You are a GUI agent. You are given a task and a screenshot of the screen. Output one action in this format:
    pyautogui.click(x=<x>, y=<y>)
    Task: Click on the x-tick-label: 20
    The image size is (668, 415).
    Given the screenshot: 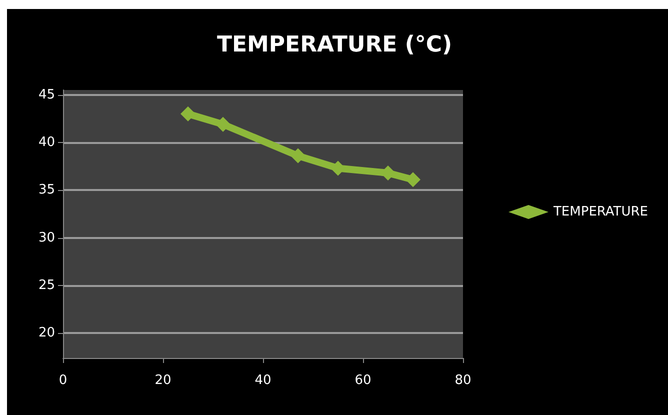 What is the action you would take?
    pyautogui.click(x=163, y=380)
    